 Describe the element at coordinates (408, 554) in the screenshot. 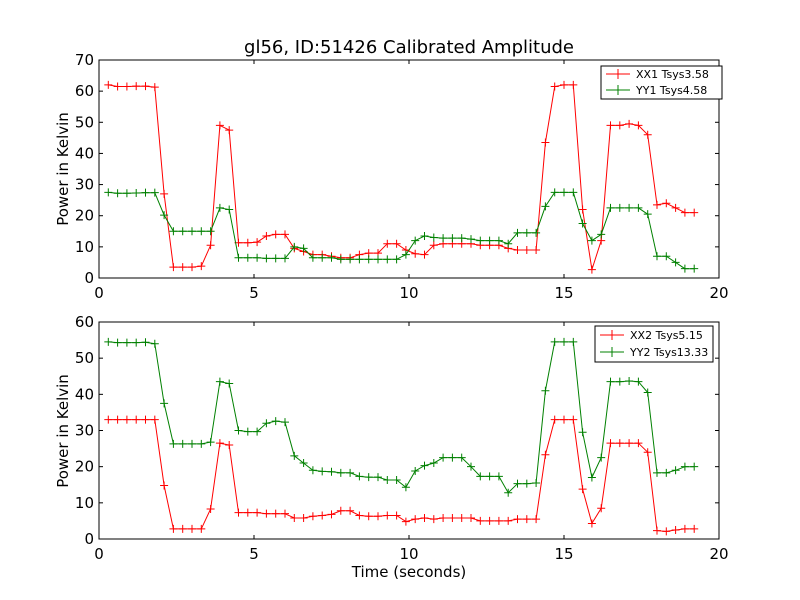

I see `bottom-x-tick-label: 10` at that location.